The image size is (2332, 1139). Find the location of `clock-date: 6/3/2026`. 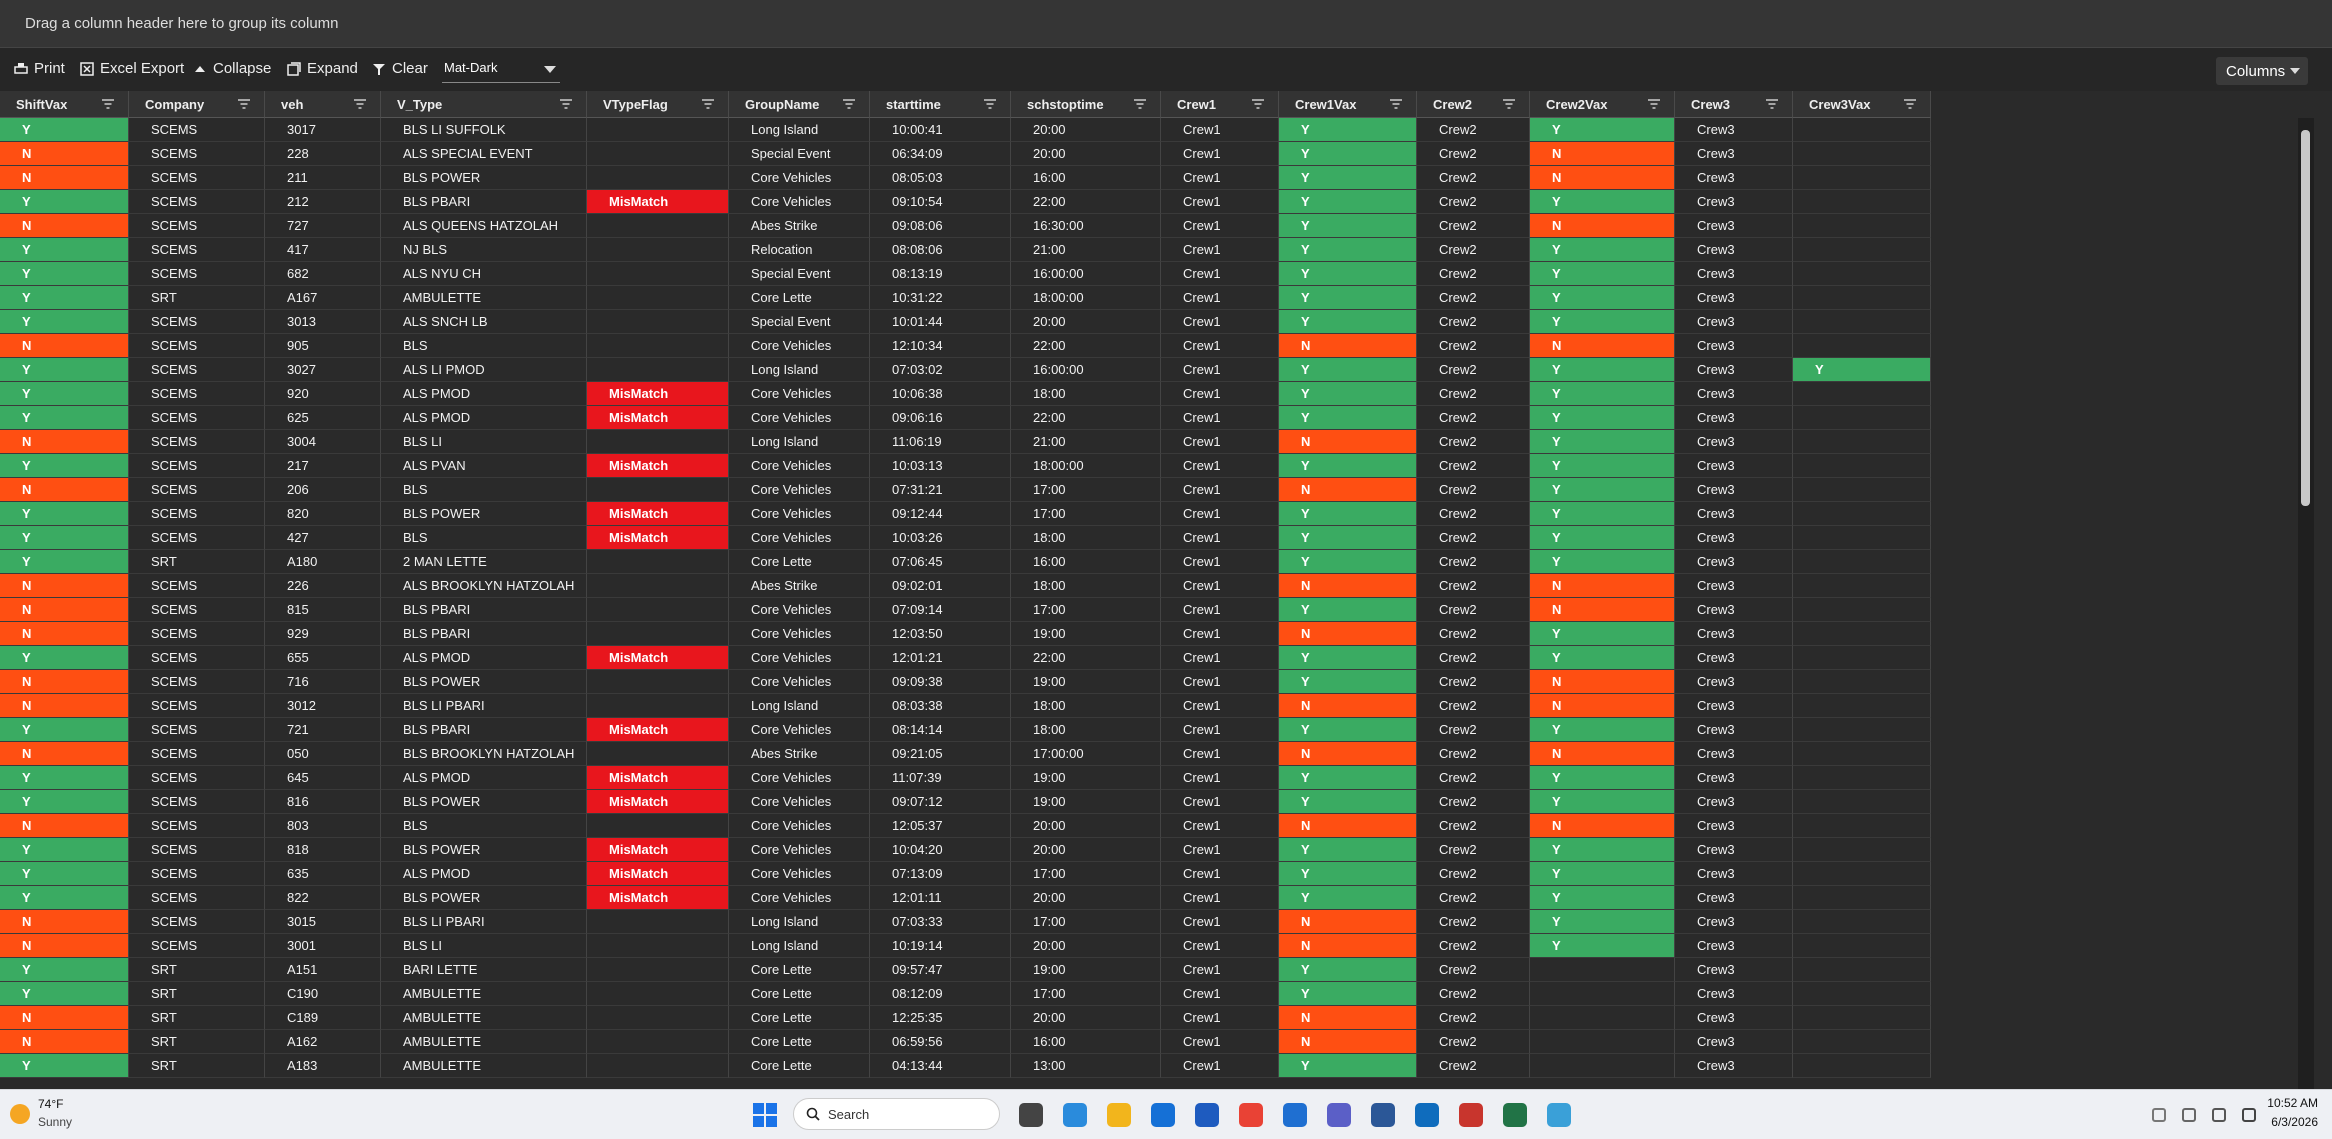

clock-date: 6/3/2026 is located at coordinates (2294, 1122).